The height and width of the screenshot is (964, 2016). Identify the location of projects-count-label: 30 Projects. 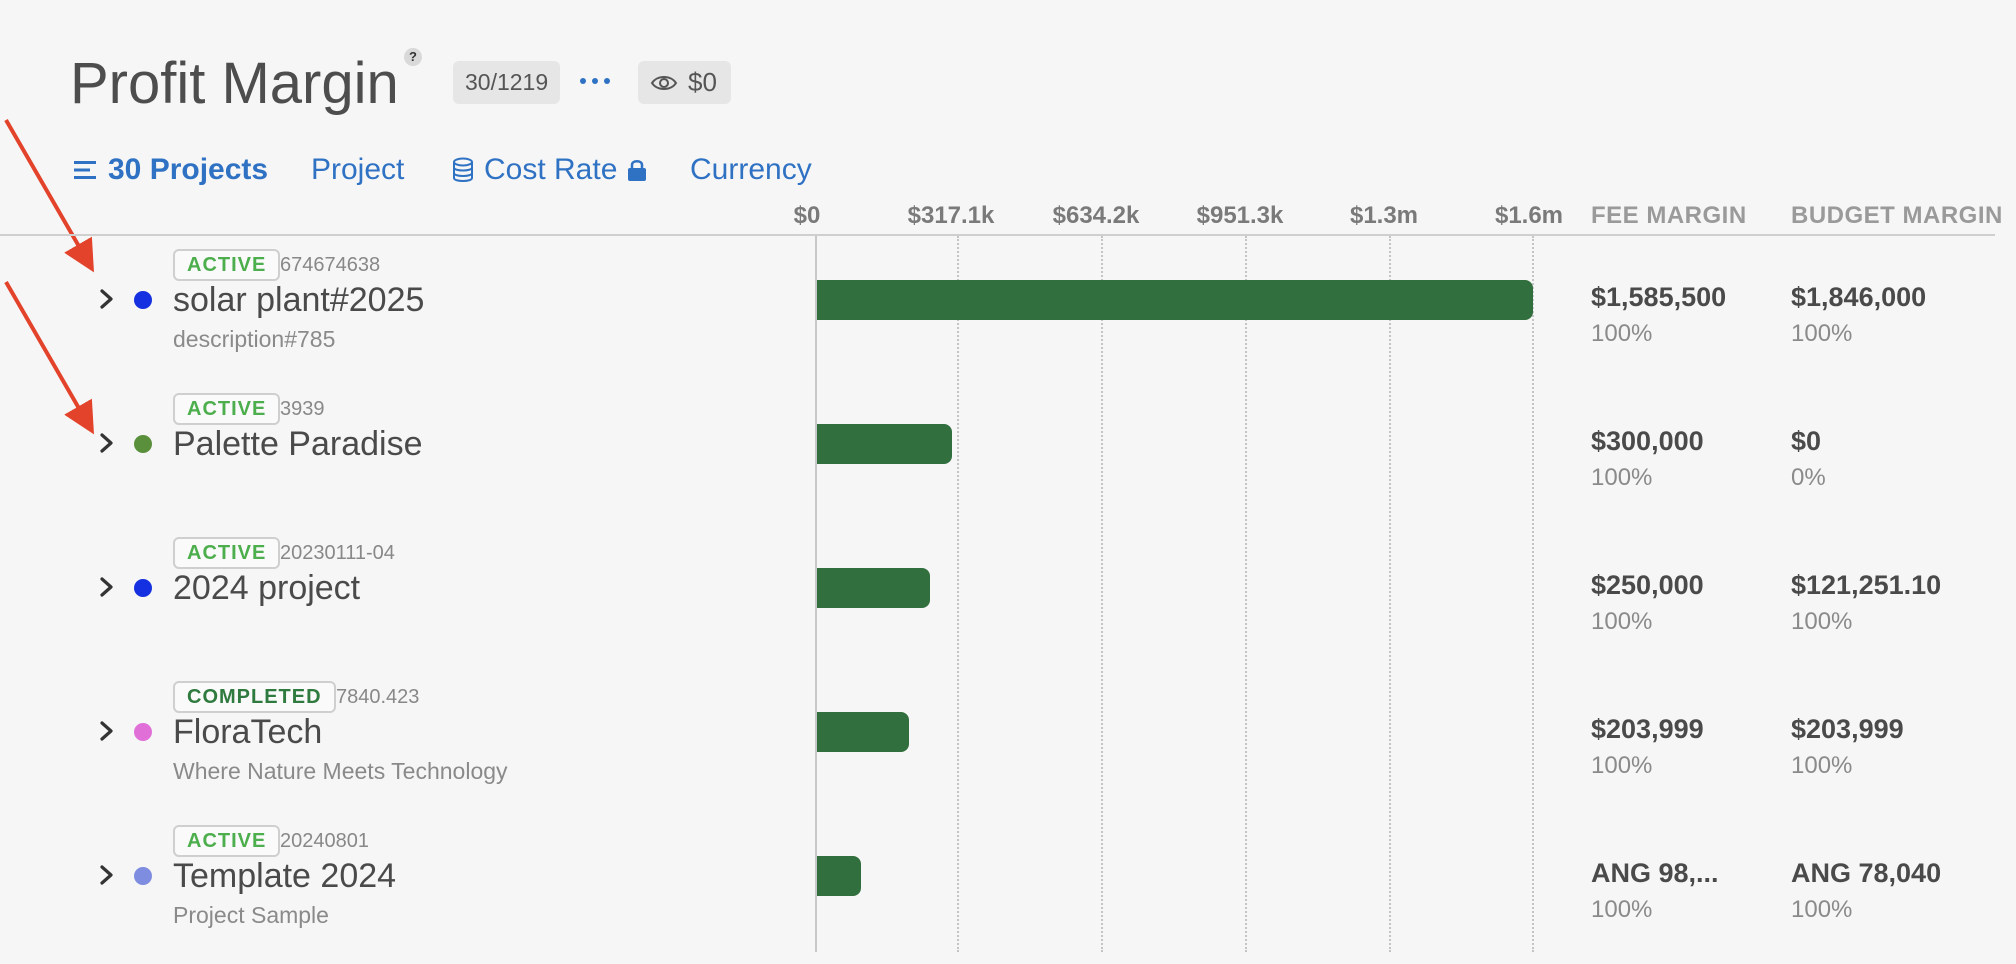
(188, 169).